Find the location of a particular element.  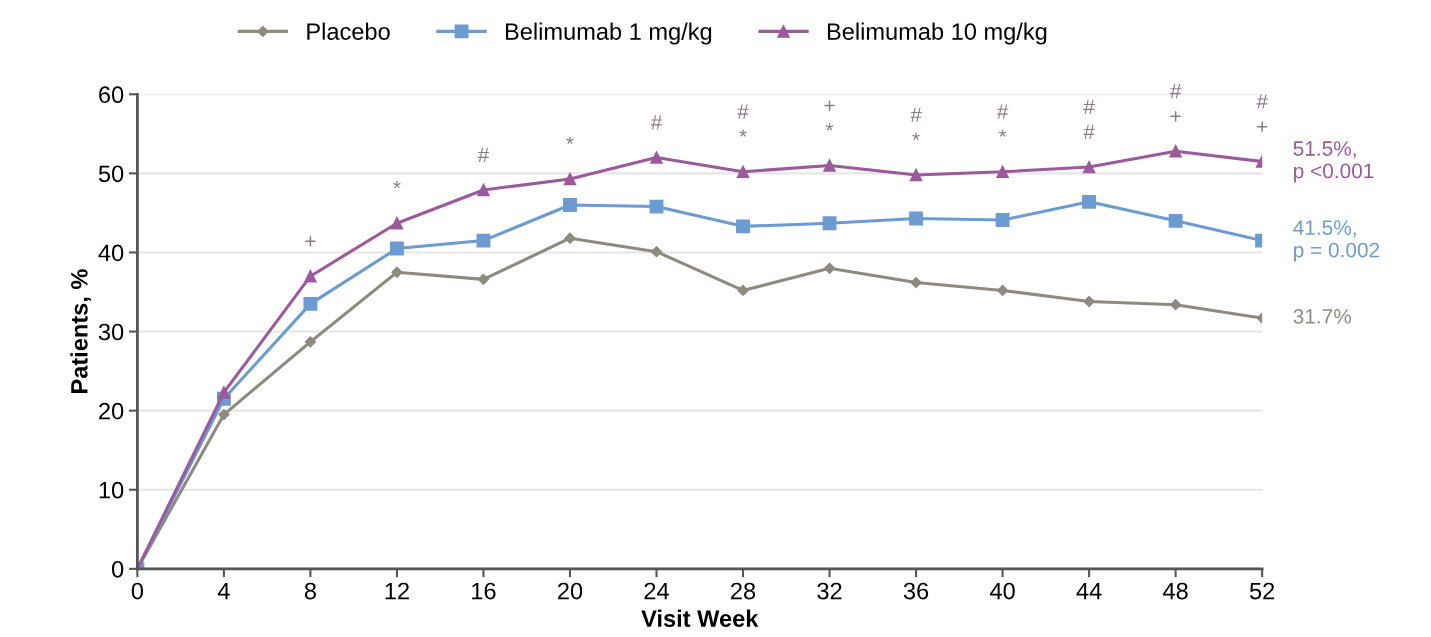

legend-label: Belimumab 1 mg/kg is located at coordinates (608, 33).